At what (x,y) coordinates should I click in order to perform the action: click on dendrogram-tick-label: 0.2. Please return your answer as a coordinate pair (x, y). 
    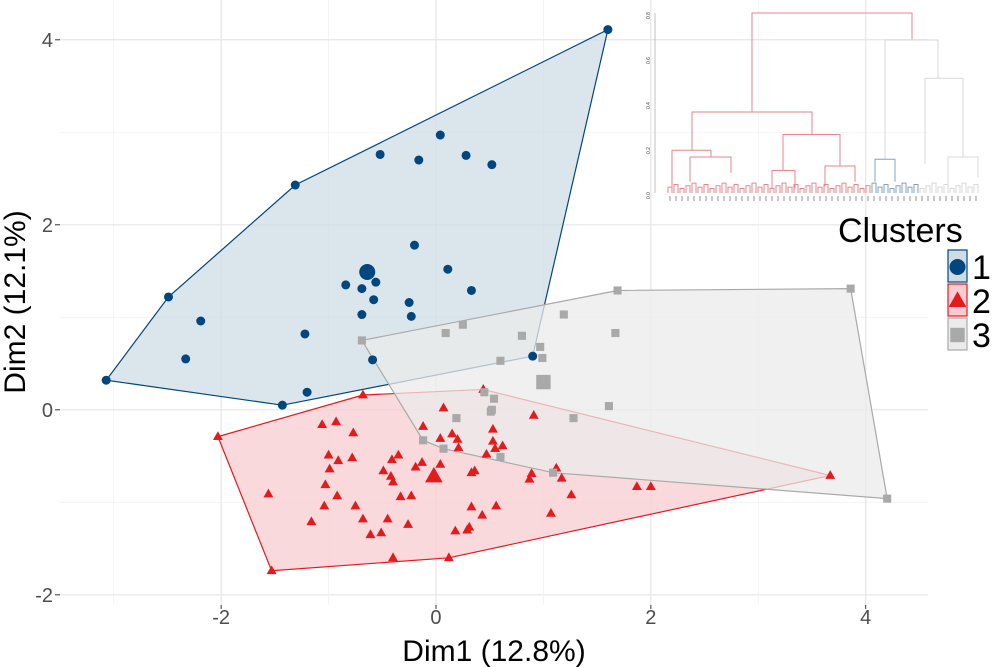
    Looking at the image, I should click on (649, 150).